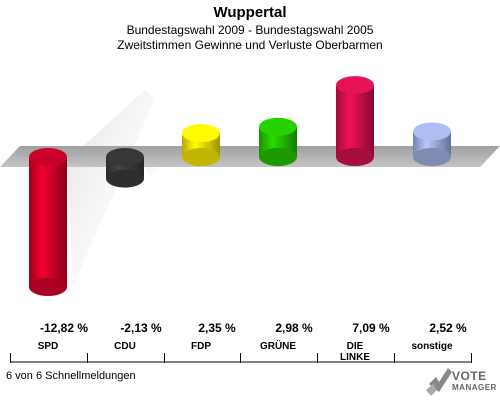  What do you see at coordinates (217, 328) in the screenshot?
I see `value-label-fdp: 2,35 %` at bounding box center [217, 328].